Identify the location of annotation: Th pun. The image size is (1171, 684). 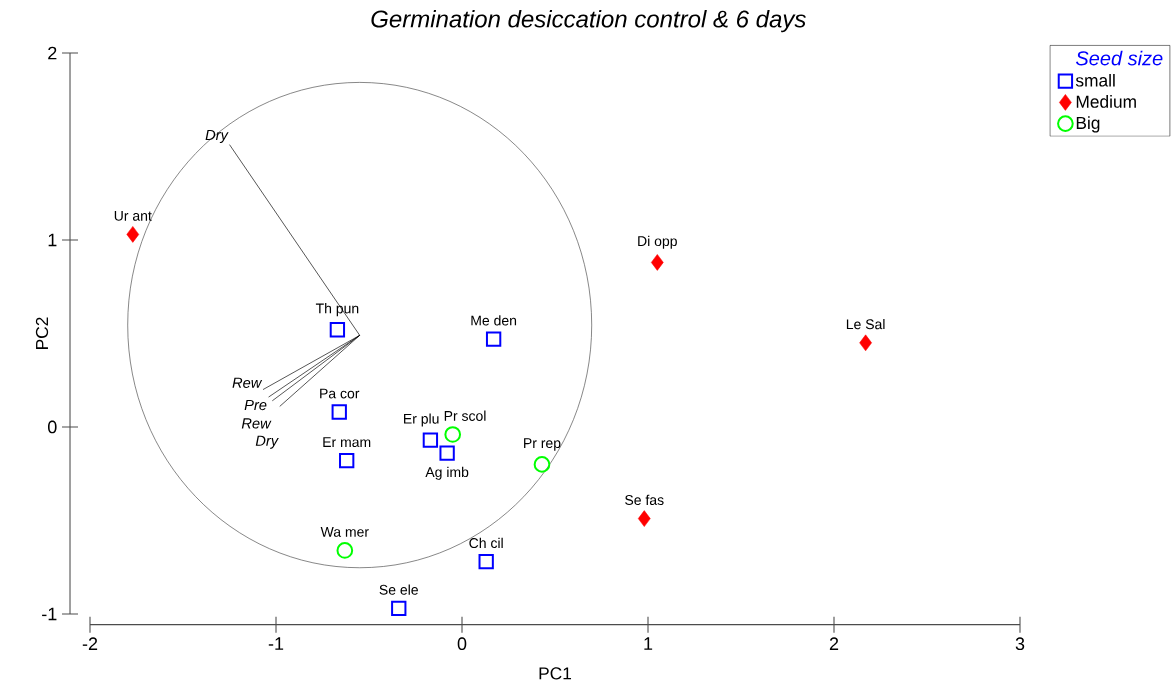
(337, 310).